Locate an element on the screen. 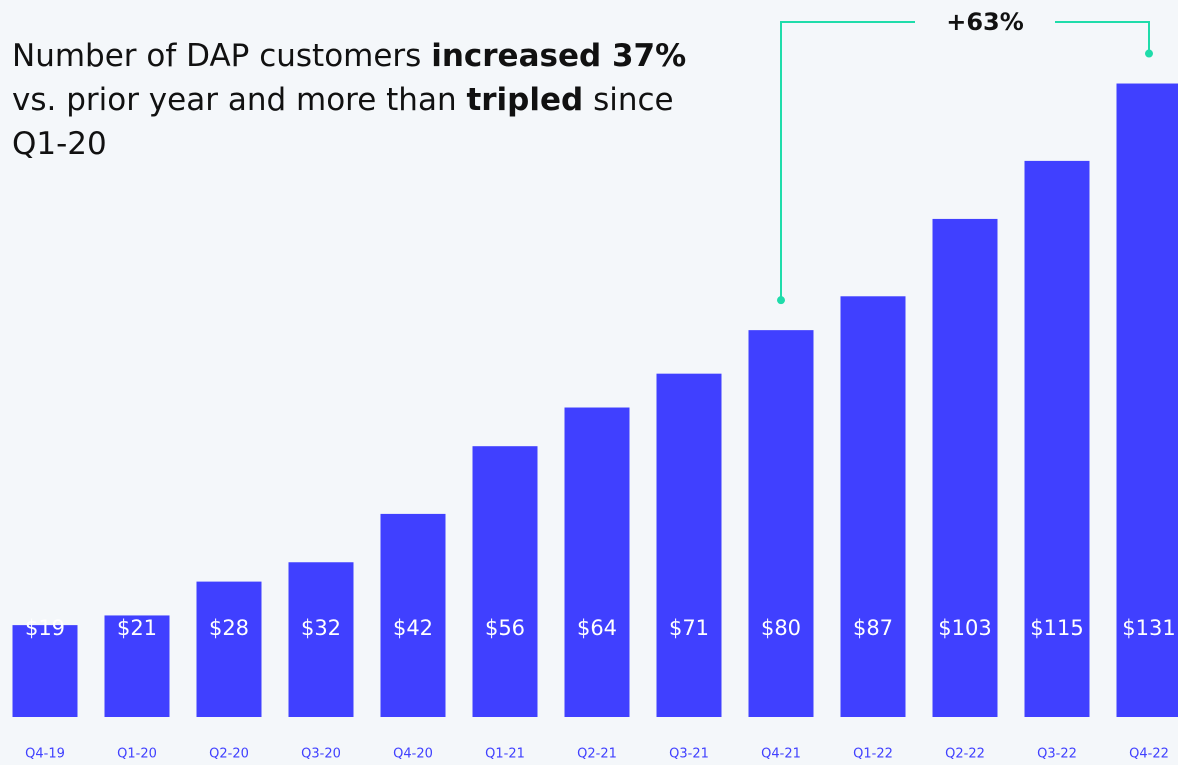 Image resolution: width=1178 pixels, height=765 pixels. title-run: increased 37% is located at coordinates (559, 56).